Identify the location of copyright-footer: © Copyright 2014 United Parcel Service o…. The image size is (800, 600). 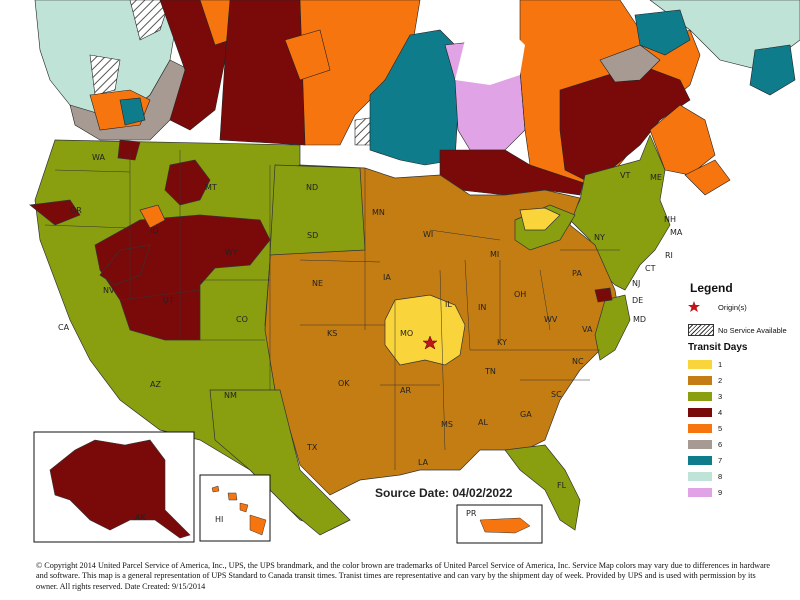
(403, 576).